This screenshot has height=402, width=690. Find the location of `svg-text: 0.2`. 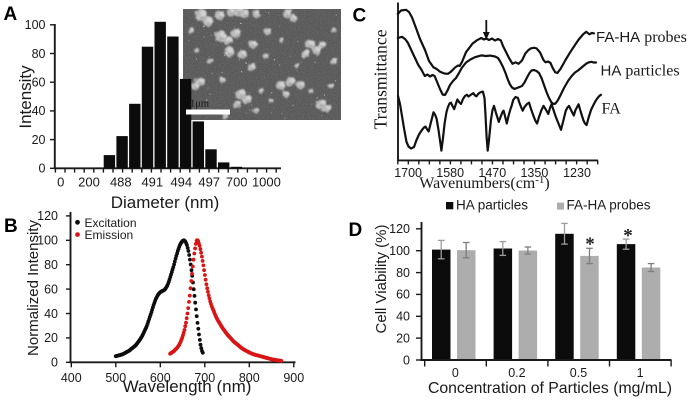

svg-text: 0.2 is located at coordinates (516, 373).